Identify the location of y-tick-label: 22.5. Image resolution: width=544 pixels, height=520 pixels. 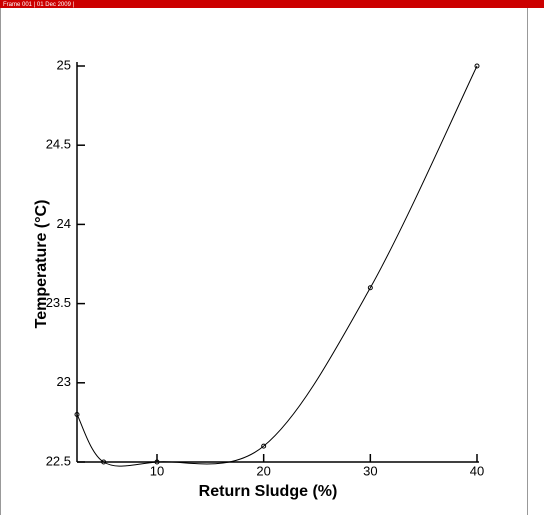
(58, 460).